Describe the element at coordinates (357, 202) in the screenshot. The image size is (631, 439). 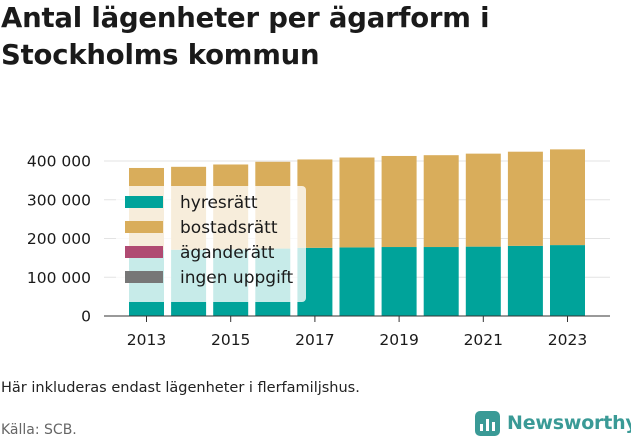
I see `bar-bostadsrätt-2018` at that location.